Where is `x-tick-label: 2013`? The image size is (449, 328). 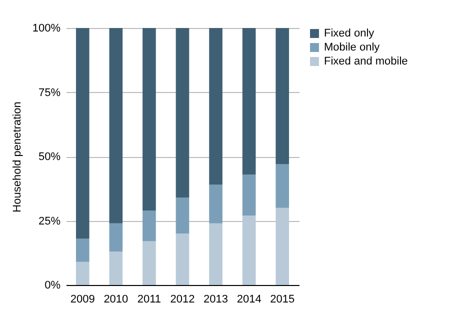
x-tick-label: 2013 is located at coordinates (216, 300).